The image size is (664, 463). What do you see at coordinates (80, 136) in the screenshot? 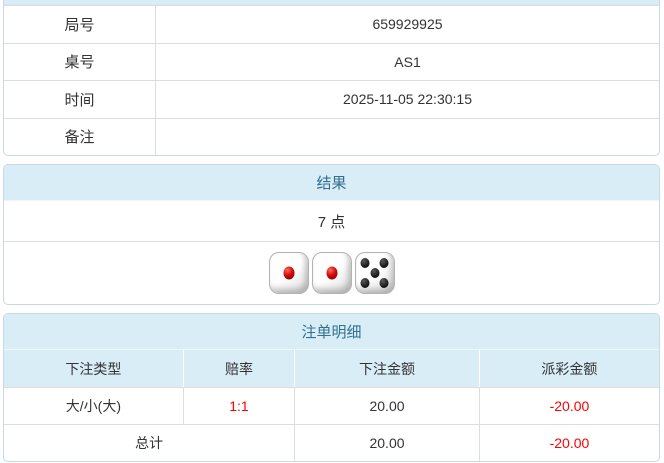
I see `remark-label: 备注` at bounding box center [80, 136].